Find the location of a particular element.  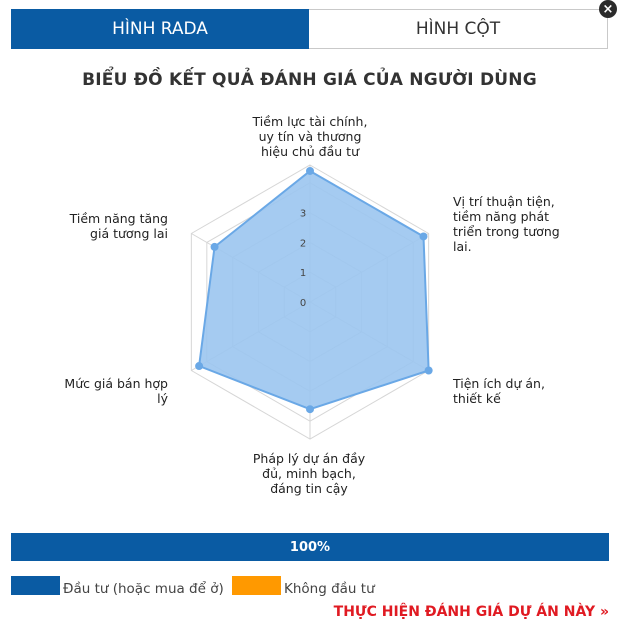

legend-item-invest: Đầu tư (hoặc mua để ở) is located at coordinates (117, 585).